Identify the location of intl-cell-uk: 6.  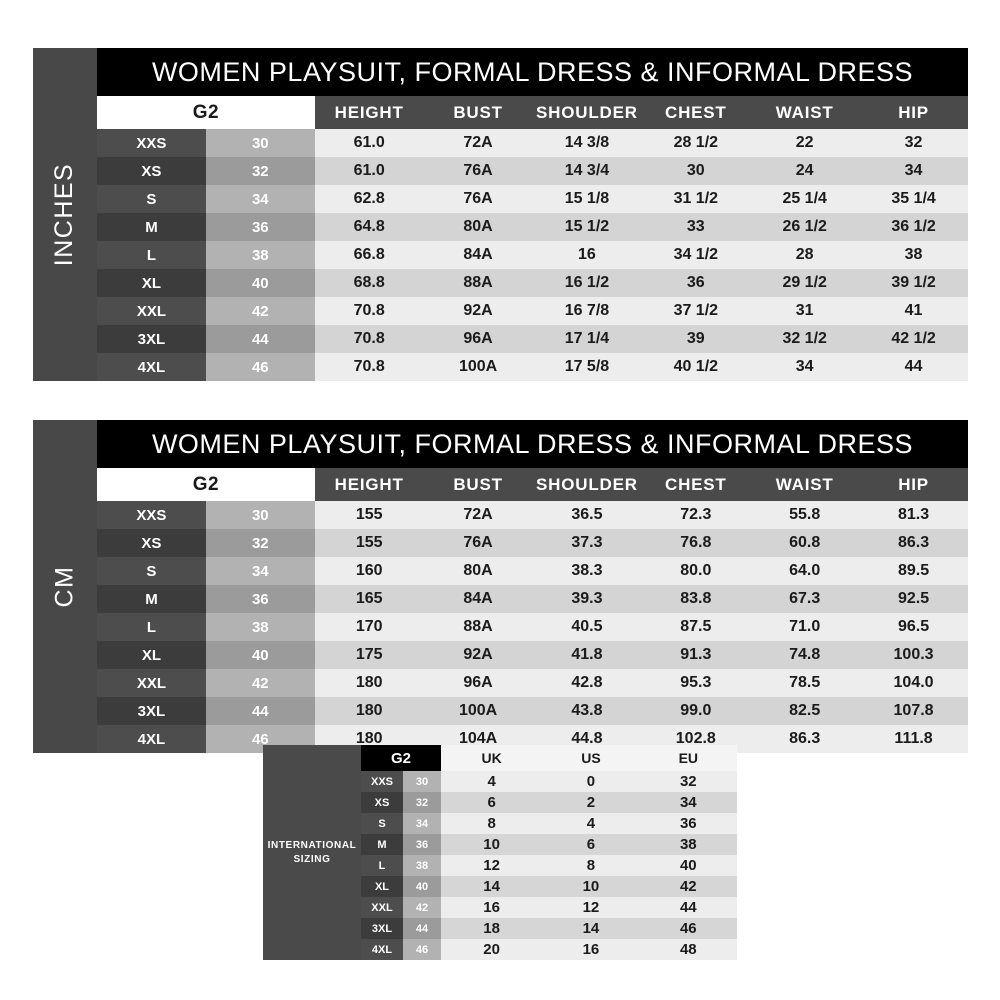
(492, 802).